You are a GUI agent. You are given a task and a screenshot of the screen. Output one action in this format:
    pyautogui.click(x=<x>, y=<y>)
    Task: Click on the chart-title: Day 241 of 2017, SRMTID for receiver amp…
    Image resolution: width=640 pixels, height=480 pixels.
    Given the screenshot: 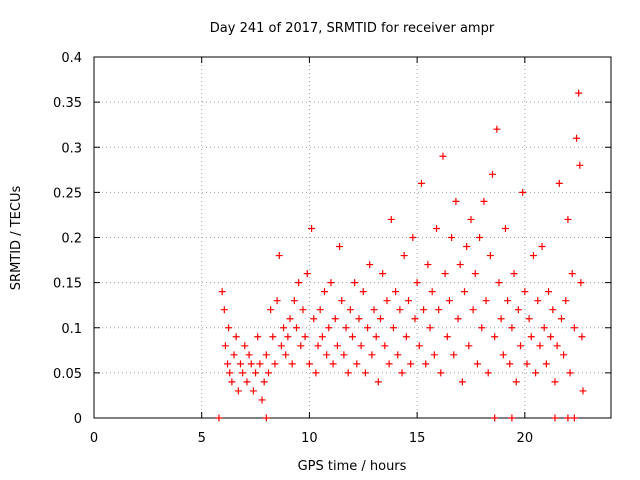 What is the action you would take?
    pyautogui.click(x=352, y=28)
    